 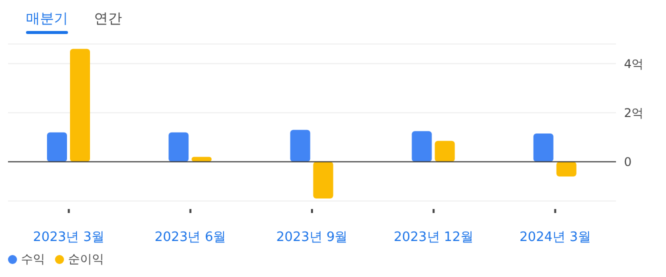 I want to click on text: 연간, so click(x=108, y=19).